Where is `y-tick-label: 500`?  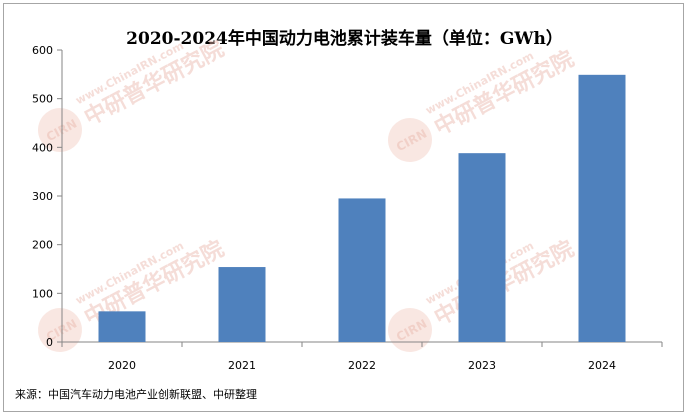 y-tick-label: 500 is located at coordinates (42, 99).